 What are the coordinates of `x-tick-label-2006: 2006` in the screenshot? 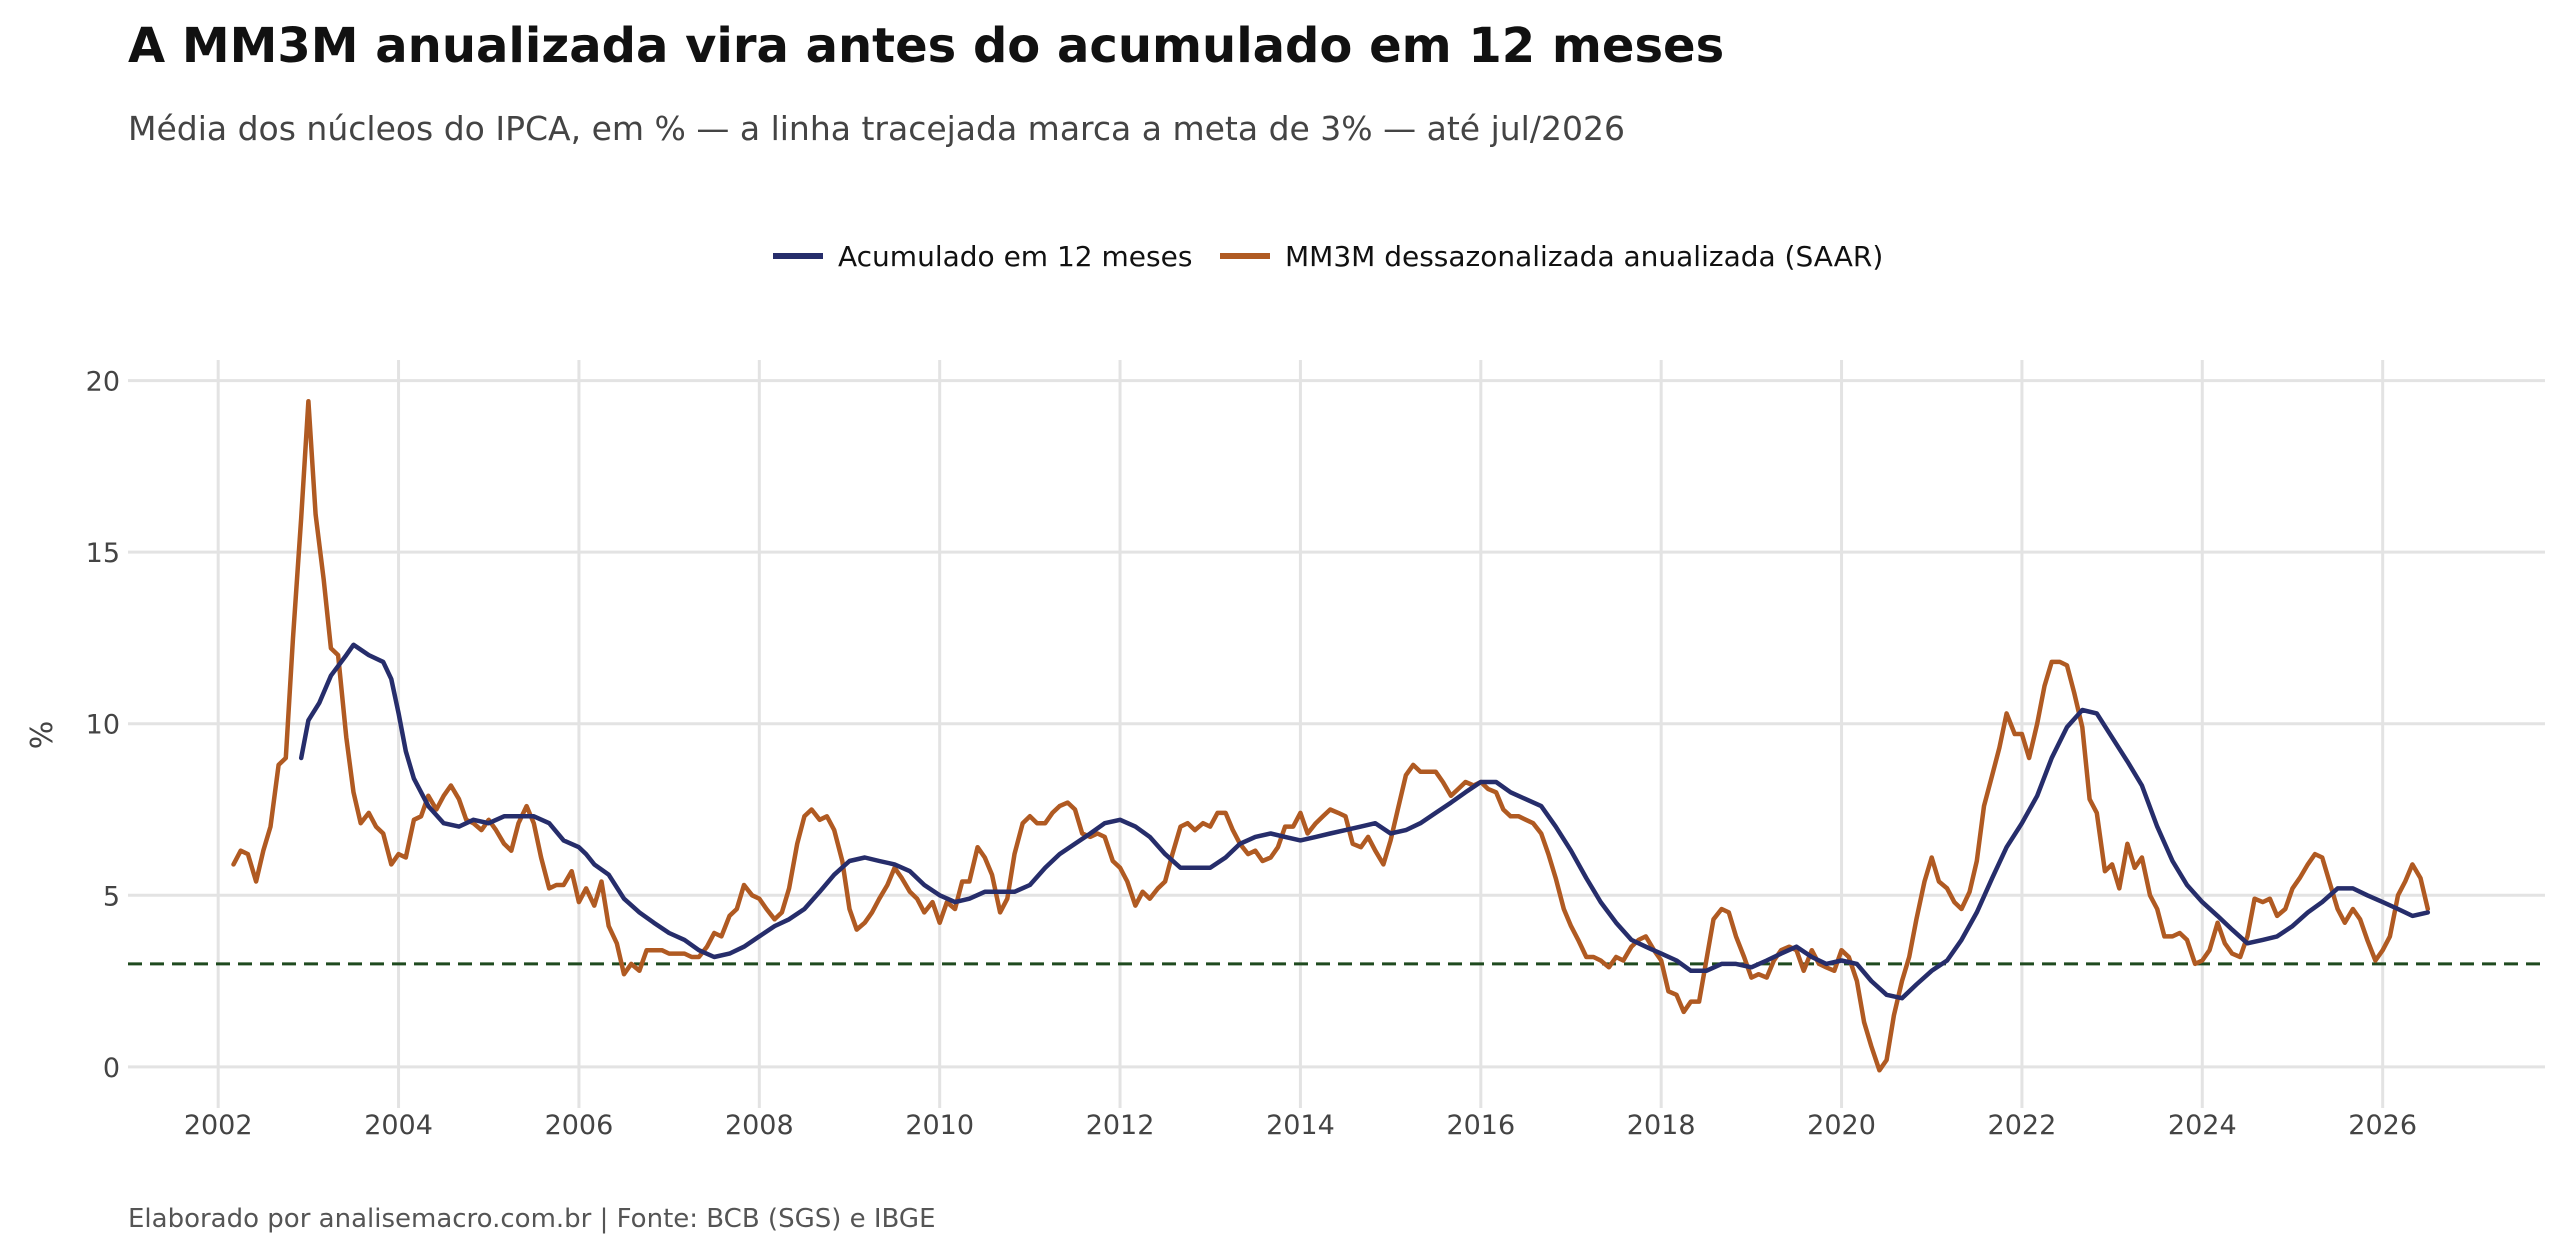 It's located at (579, 1125).